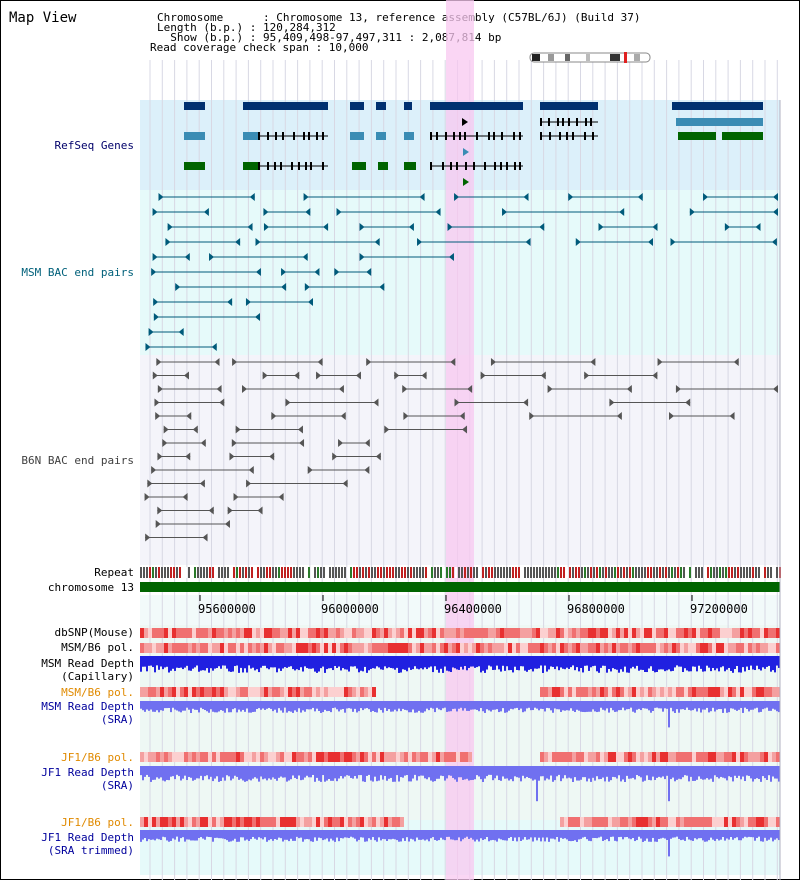 Image resolution: width=800 pixels, height=880 pixels. I want to click on track-label-jf1-b6-pol: JF1/B6 pol., so click(97, 757).